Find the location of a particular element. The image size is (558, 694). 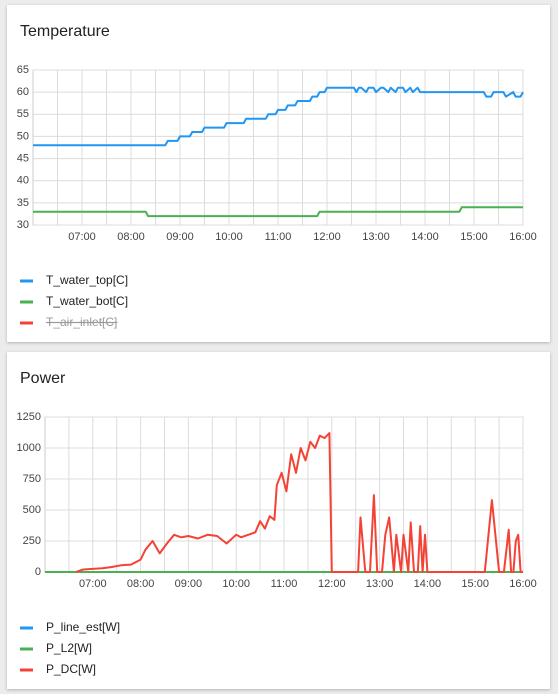

legend-label: P_DC[W] is located at coordinates (71, 669).